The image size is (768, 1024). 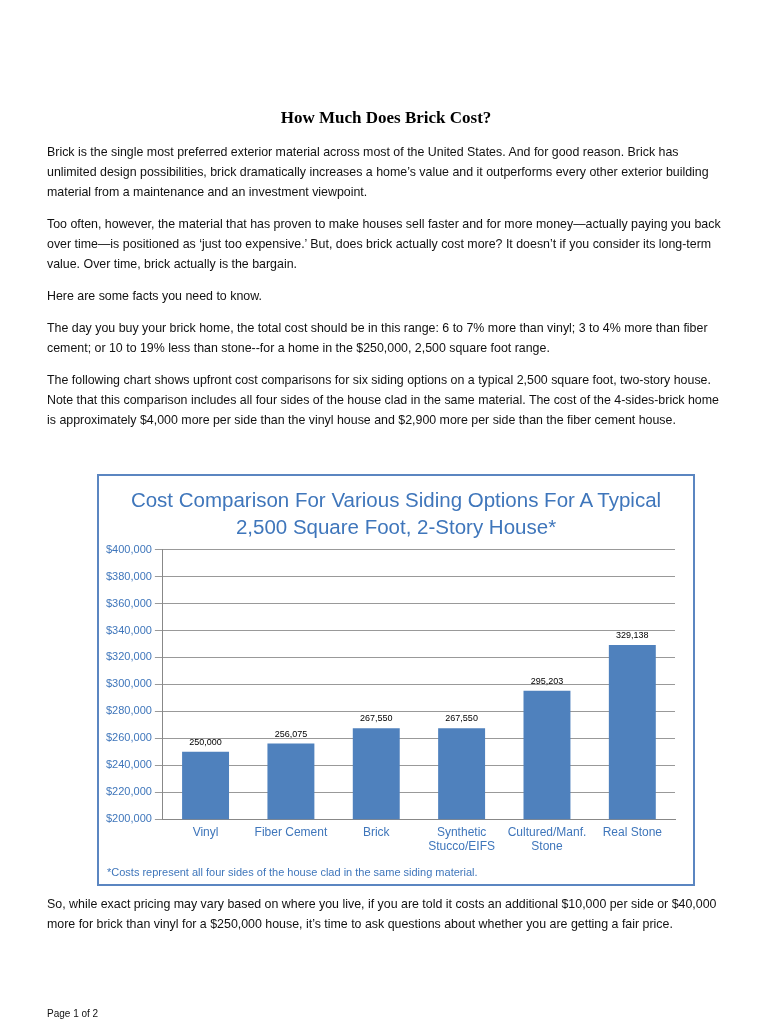 What do you see at coordinates (128, 602) in the screenshot?
I see `y-tick-label: $360,000` at bounding box center [128, 602].